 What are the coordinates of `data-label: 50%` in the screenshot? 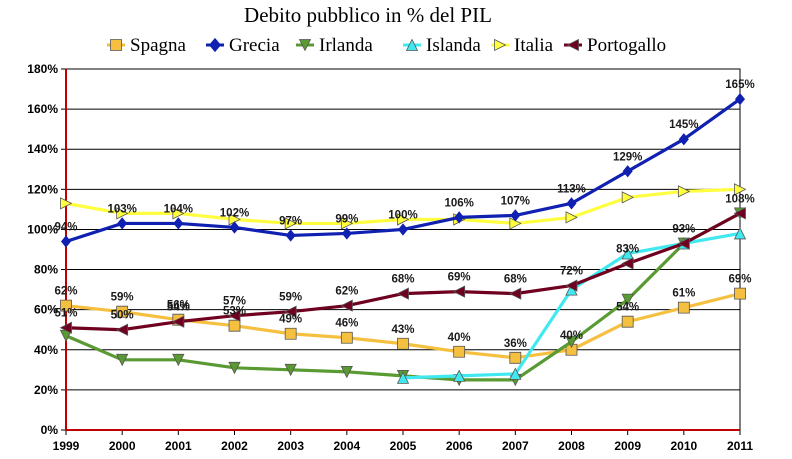 It's located at (122, 316).